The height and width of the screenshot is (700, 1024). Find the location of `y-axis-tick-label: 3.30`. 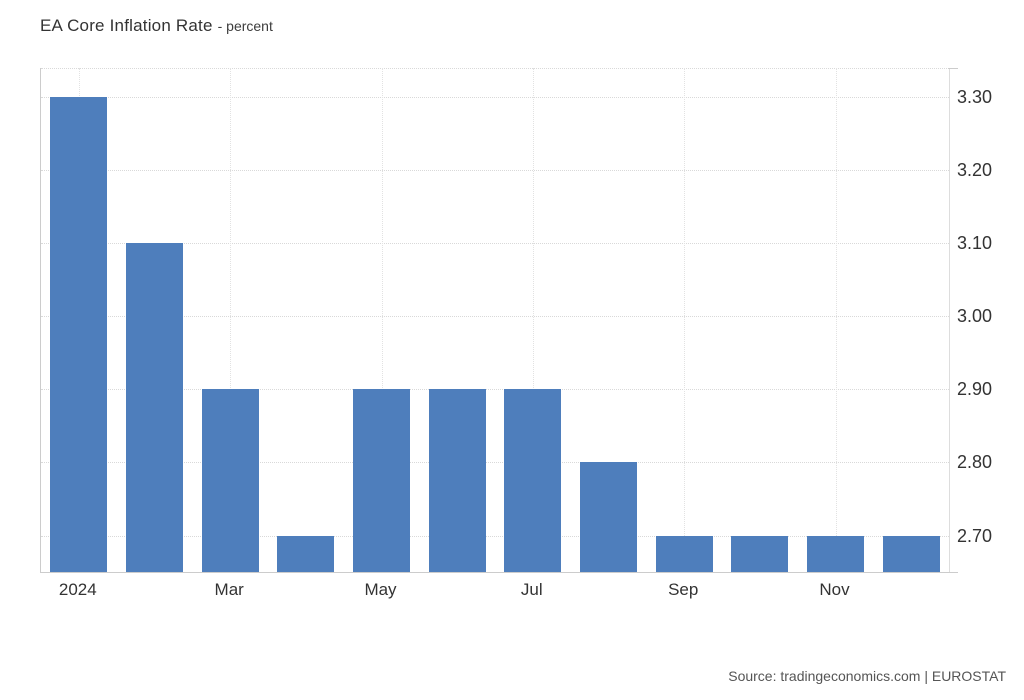

y-axis-tick-label: 3.30 is located at coordinates (975, 97).